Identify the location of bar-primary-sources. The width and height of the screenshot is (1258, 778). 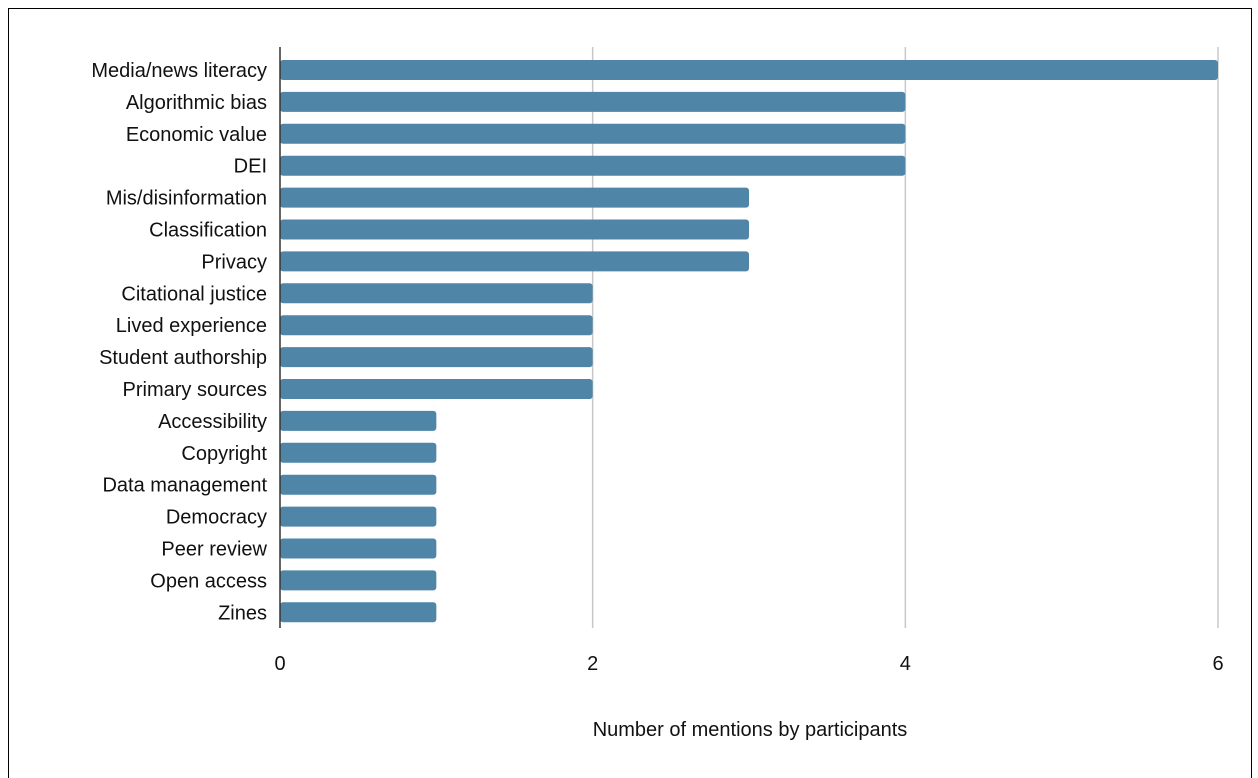
(436, 389).